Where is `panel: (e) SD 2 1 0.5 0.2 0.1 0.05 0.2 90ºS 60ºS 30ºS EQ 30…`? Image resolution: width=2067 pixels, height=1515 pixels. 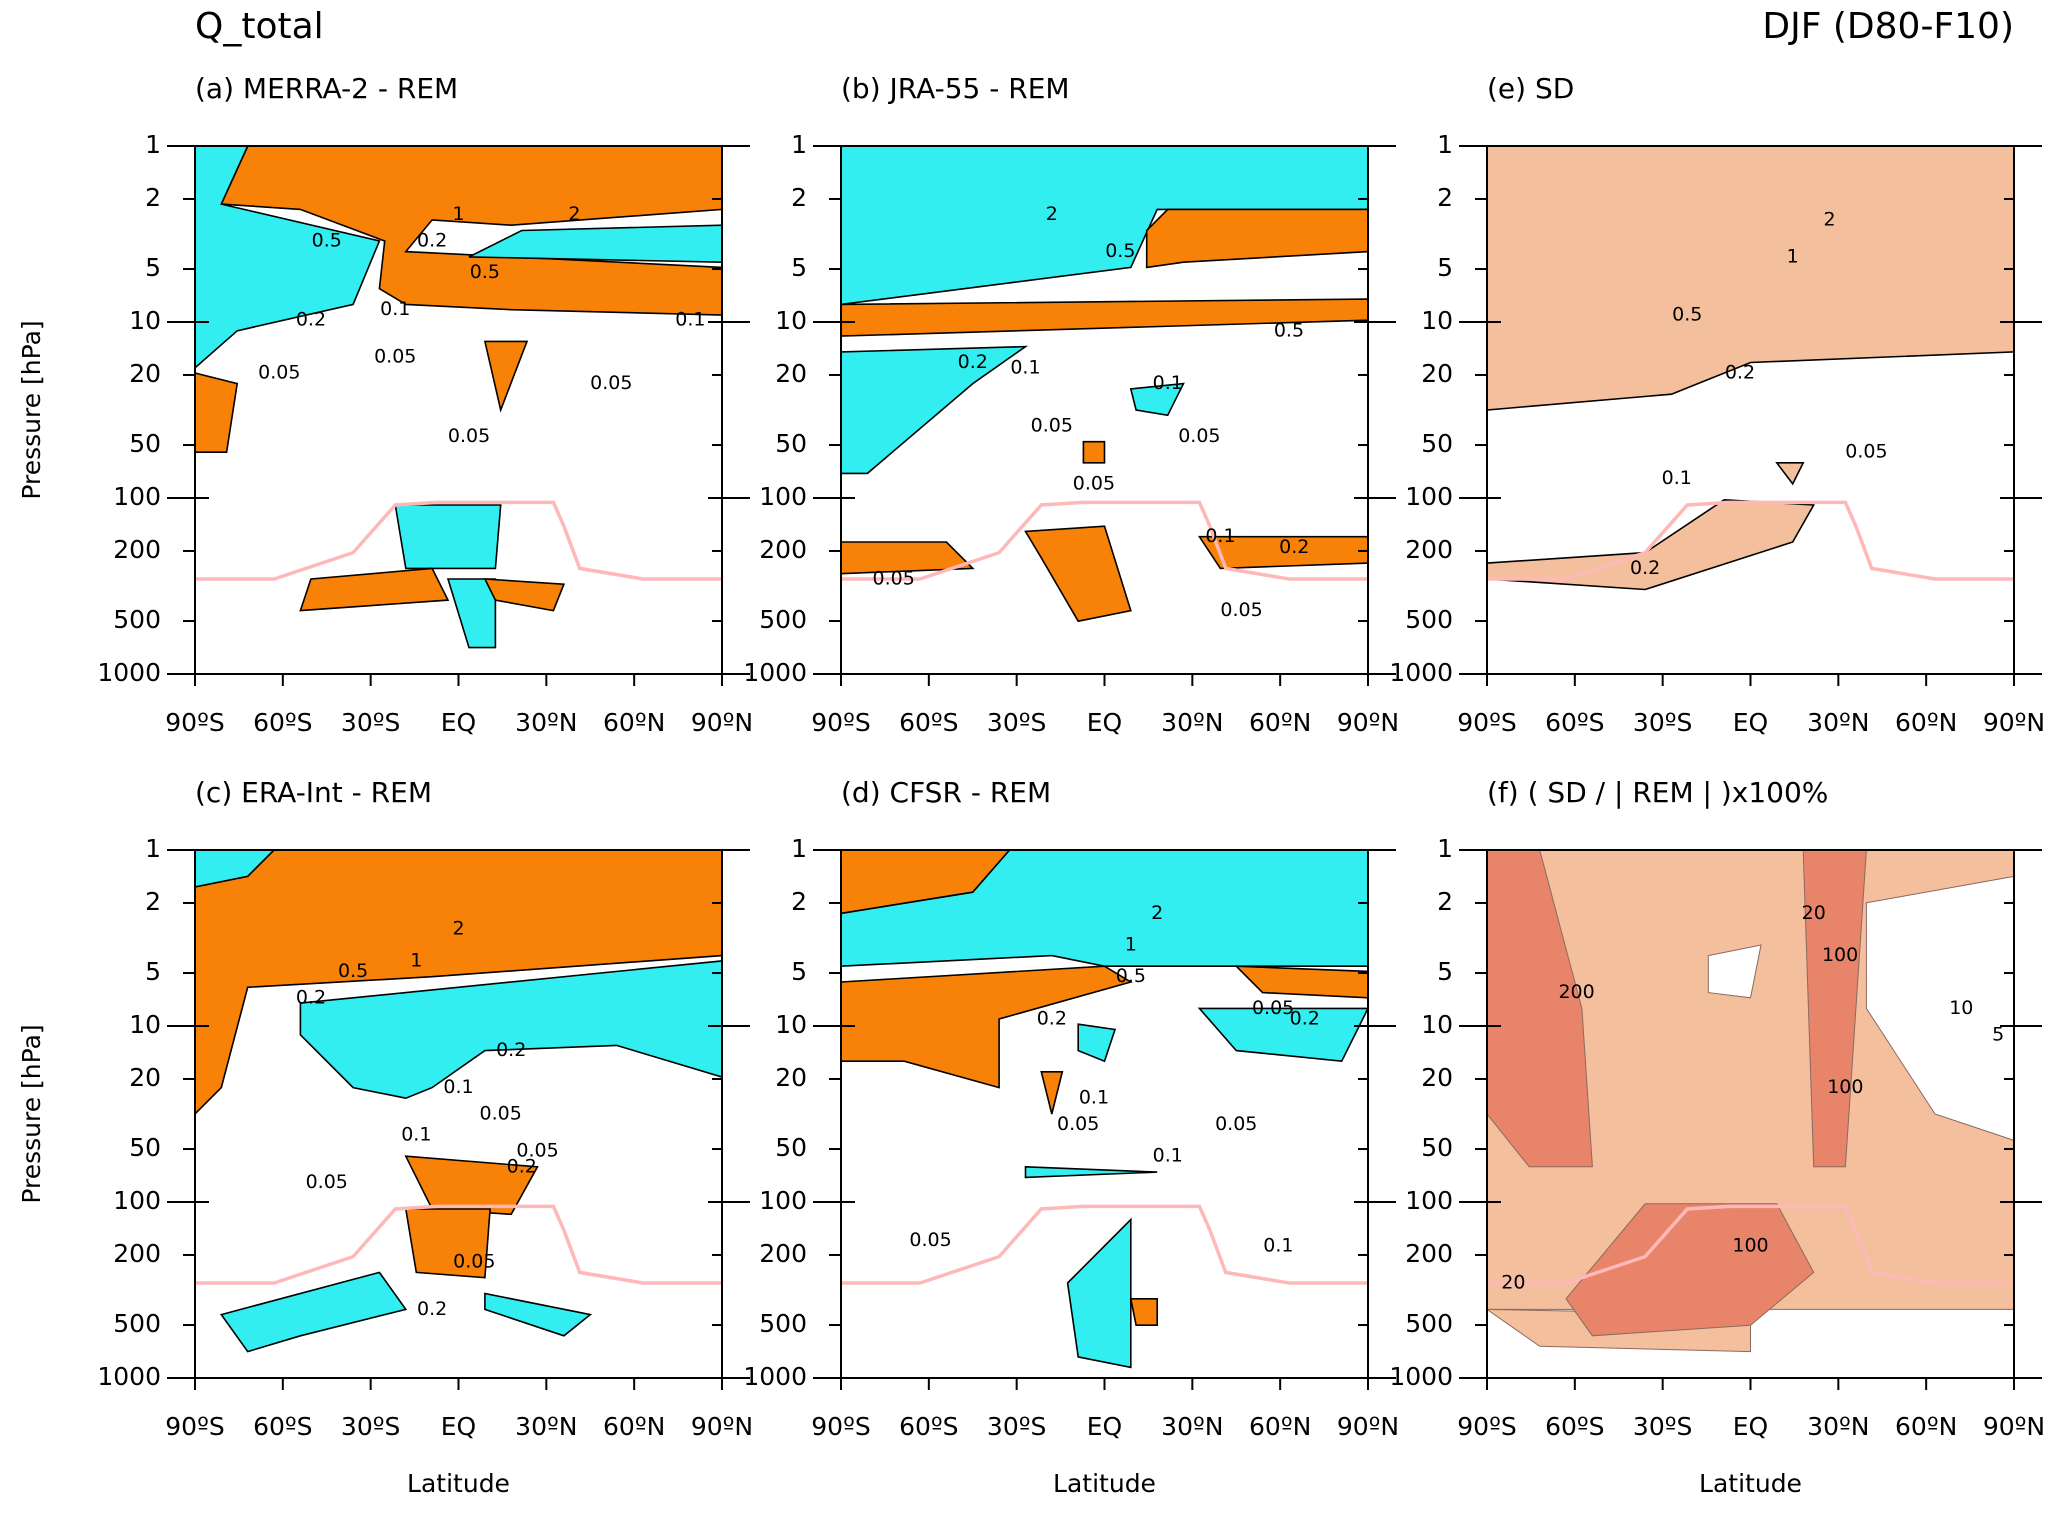 panel: (e) SD 2 1 0.5 0.2 0.1 0.05 0.2 90ºS 60ºS 30ºS EQ 30… is located at coordinates (1717, 404).